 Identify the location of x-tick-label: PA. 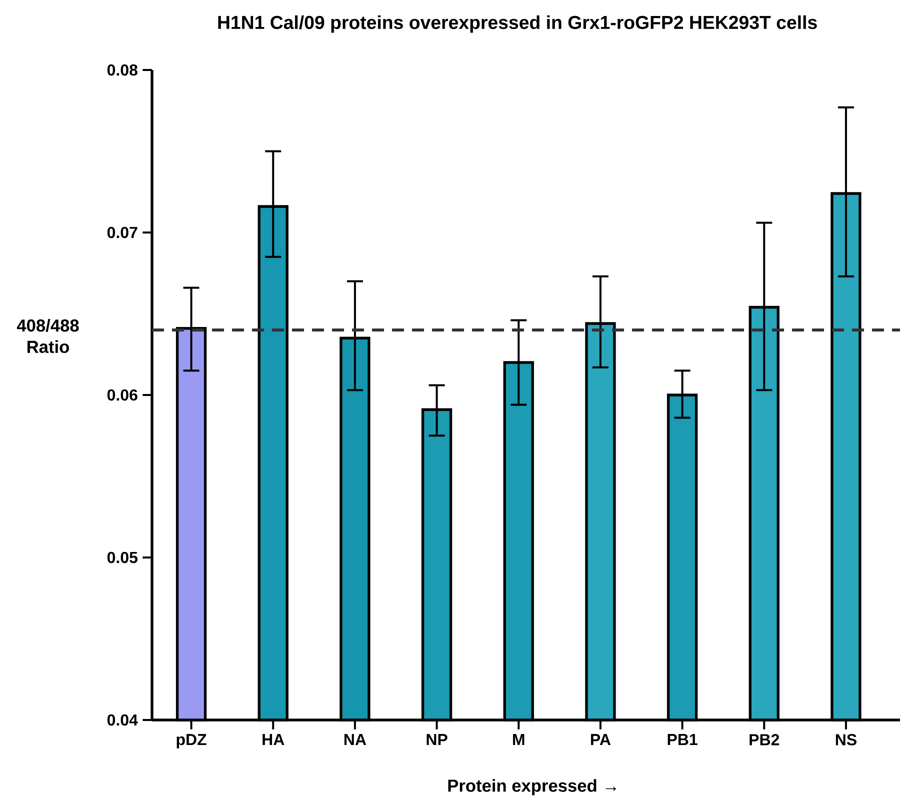
(601, 740).